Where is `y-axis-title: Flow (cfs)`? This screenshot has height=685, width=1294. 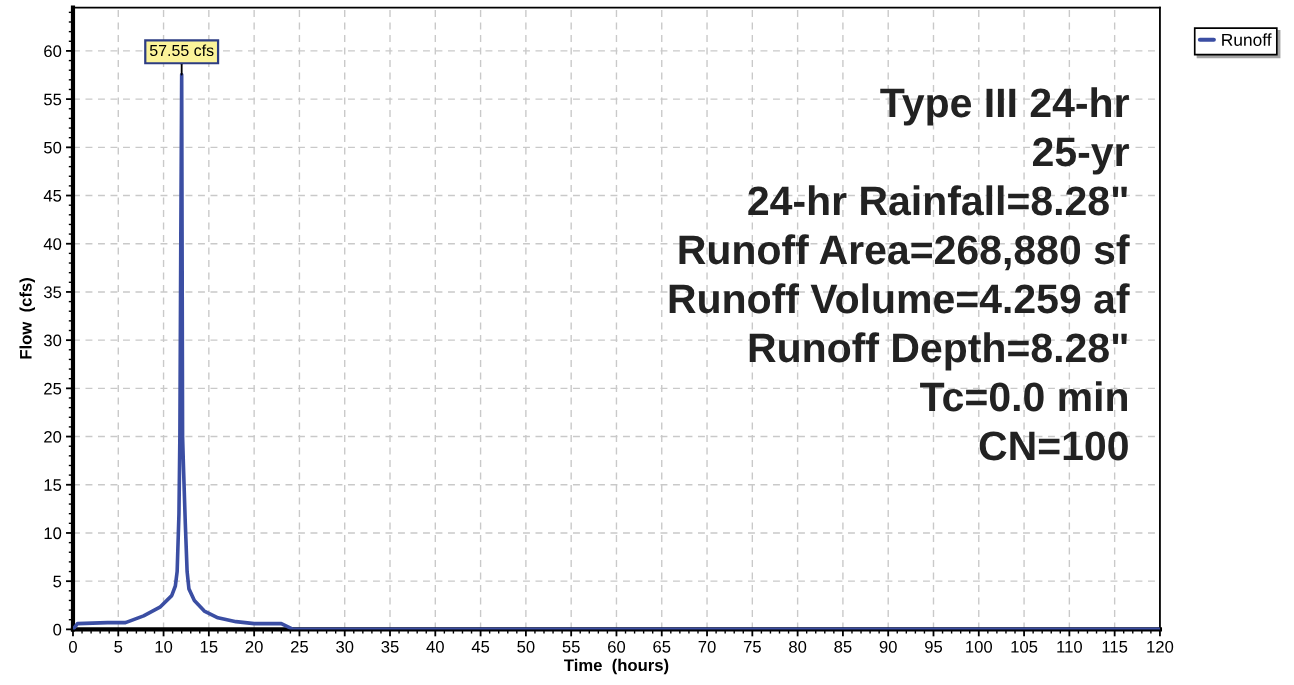 y-axis-title: Flow (cfs) is located at coordinates (27, 318).